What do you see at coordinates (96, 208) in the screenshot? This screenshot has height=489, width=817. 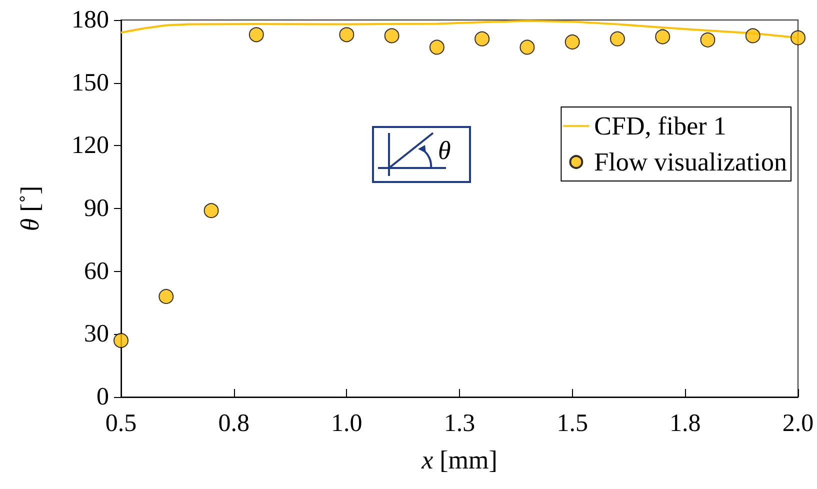 I see `y-tick-label: 90` at bounding box center [96, 208].